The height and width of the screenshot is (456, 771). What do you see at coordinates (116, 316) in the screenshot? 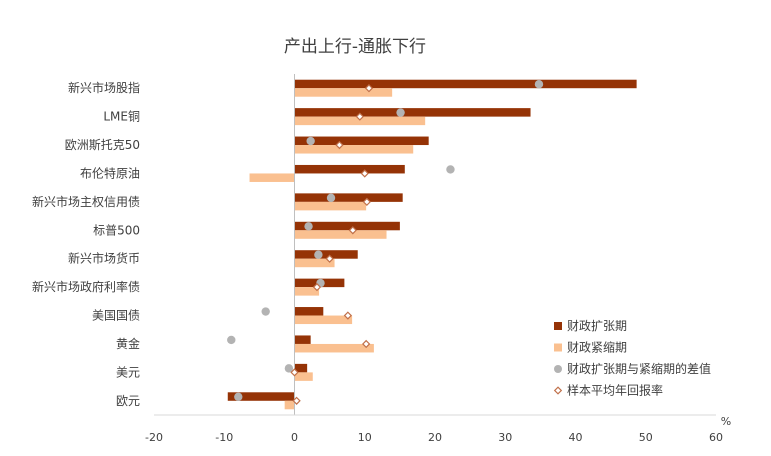
I see `category-label: 美国国债` at bounding box center [116, 316].